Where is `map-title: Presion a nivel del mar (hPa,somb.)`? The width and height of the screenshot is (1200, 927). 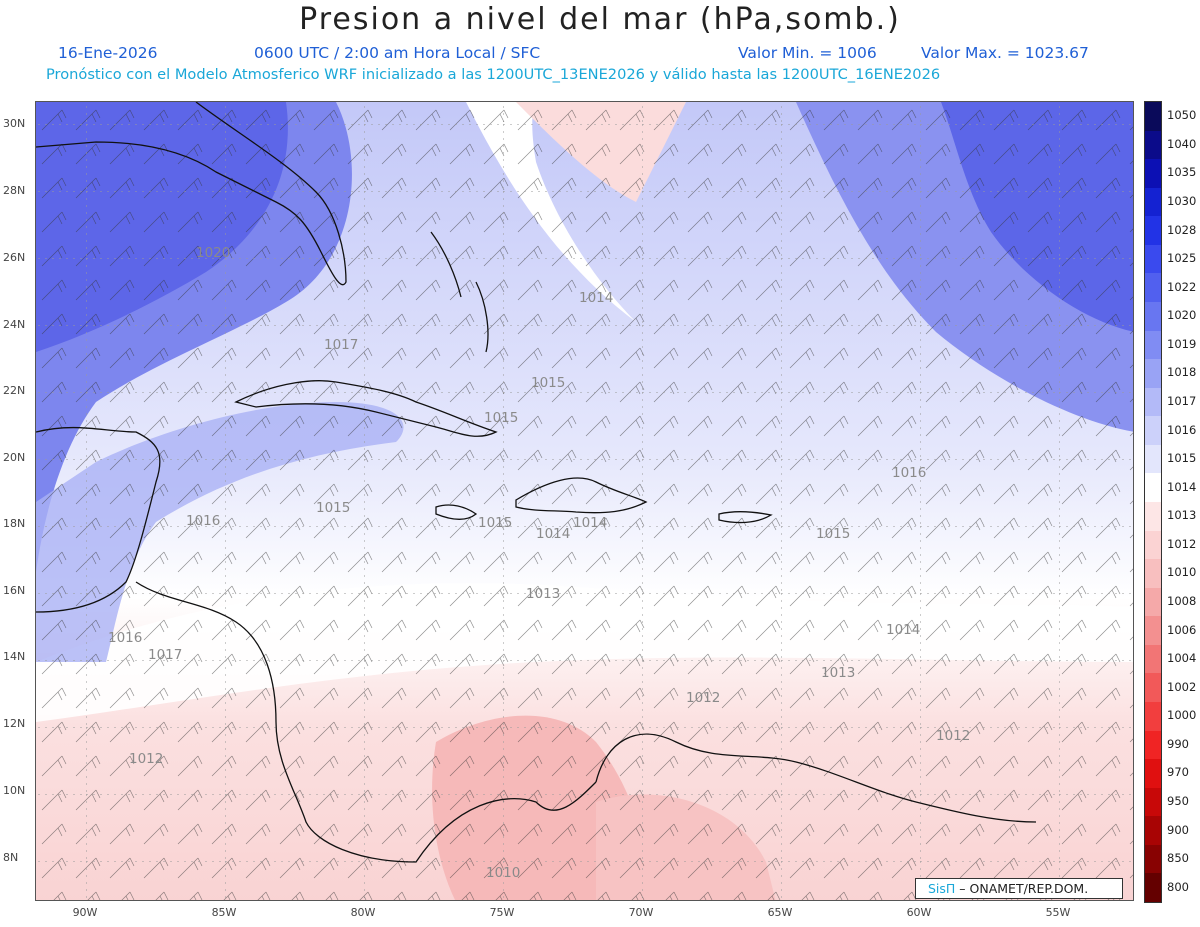
map-title: Presion a nivel del mar (hPa,somb.) is located at coordinates (600, 19).